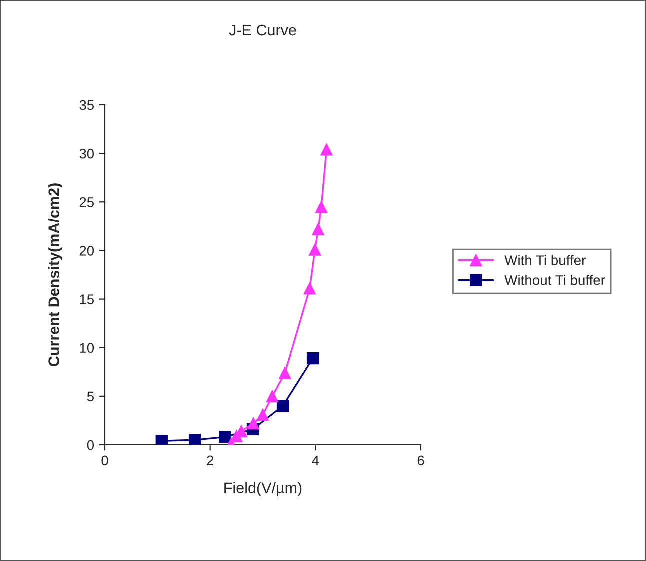 This screenshot has height=561, width=646. I want to click on chart-title: J-E Curve, so click(262, 30).